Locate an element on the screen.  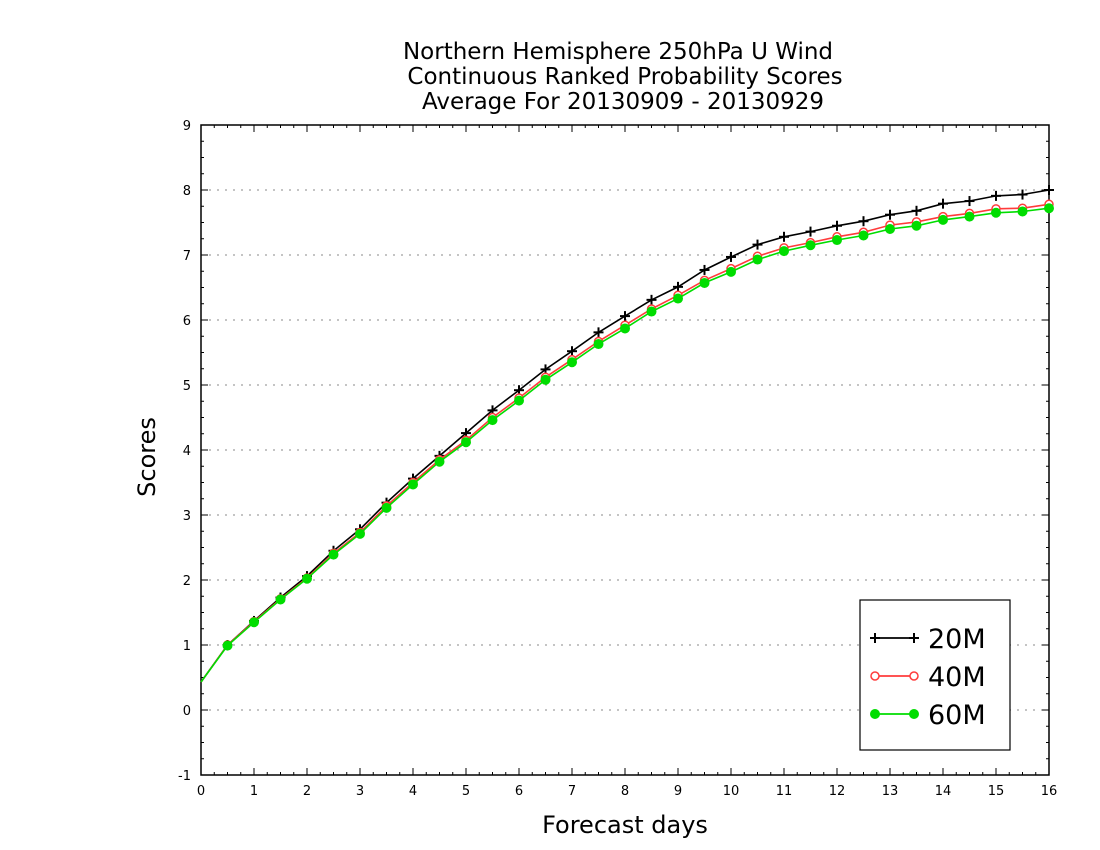
y-tick-label: 1 is located at coordinates (187, 646).